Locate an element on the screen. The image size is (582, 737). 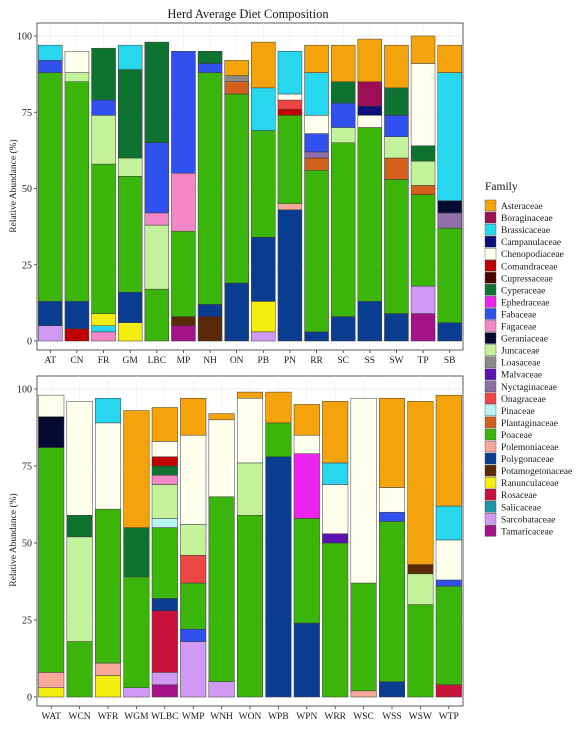
legend-item-ephedraceae: Ephedraceae is located at coordinates (517, 302).